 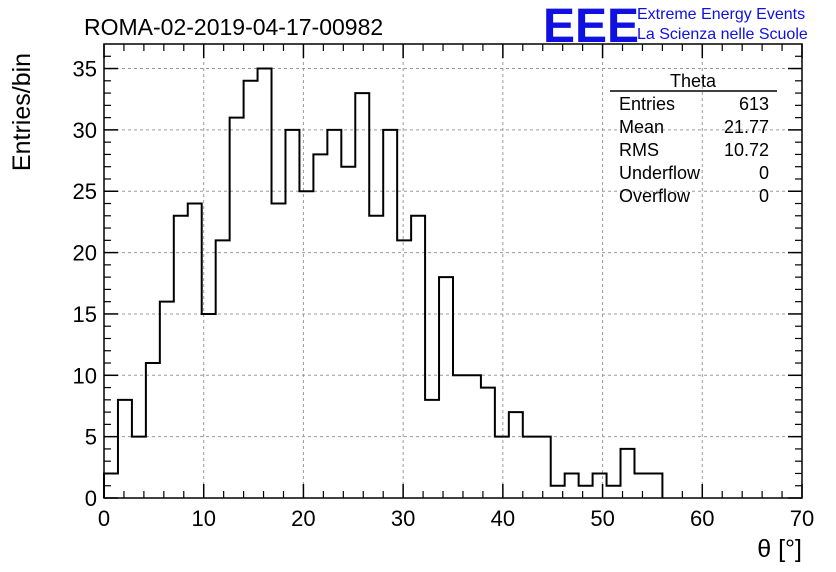 I want to click on chart-title: ROMA-02-2019-04-17-00982, so click(x=233, y=27).